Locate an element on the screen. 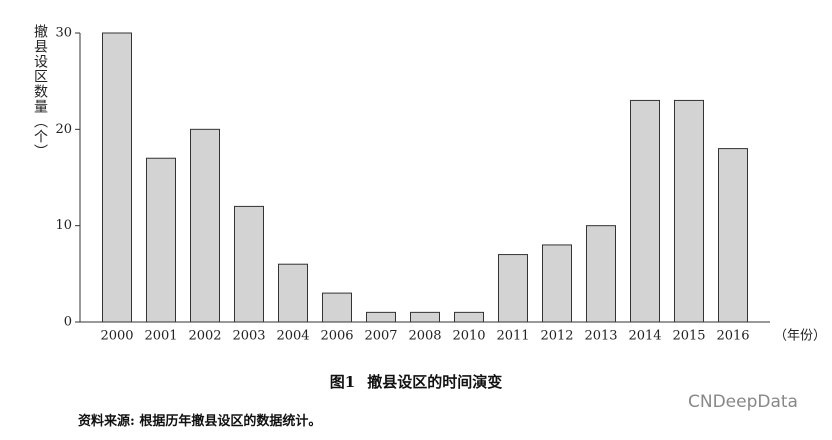 The image size is (832, 440). watermark: CNDeepData is located at coordinates (743, 402).